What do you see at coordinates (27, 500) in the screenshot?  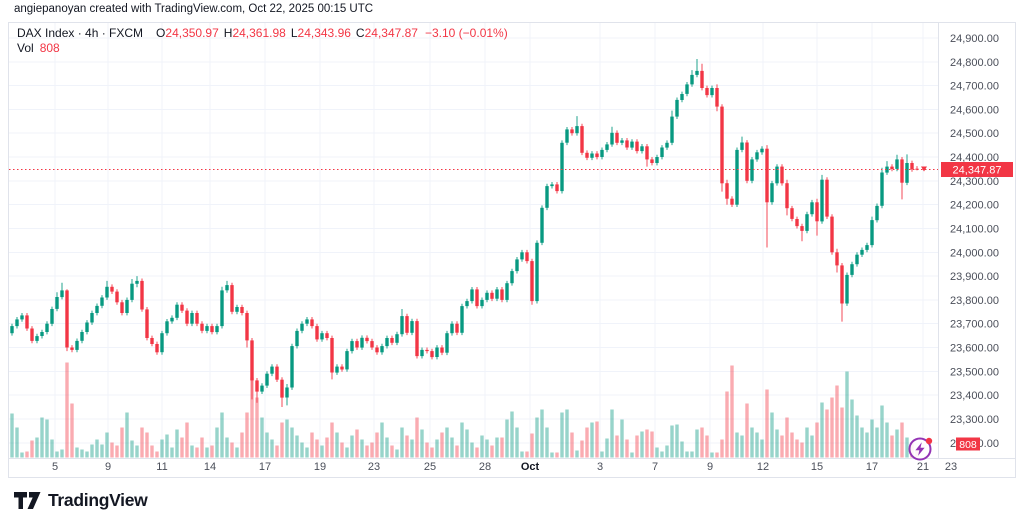 I see `tradingview-logo-mark` at bounding box center [27, 500].